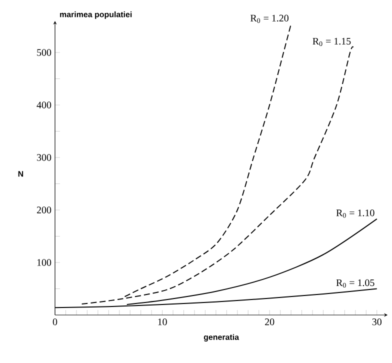  I want to click on x-tick-label: 30, so click(377, 322).